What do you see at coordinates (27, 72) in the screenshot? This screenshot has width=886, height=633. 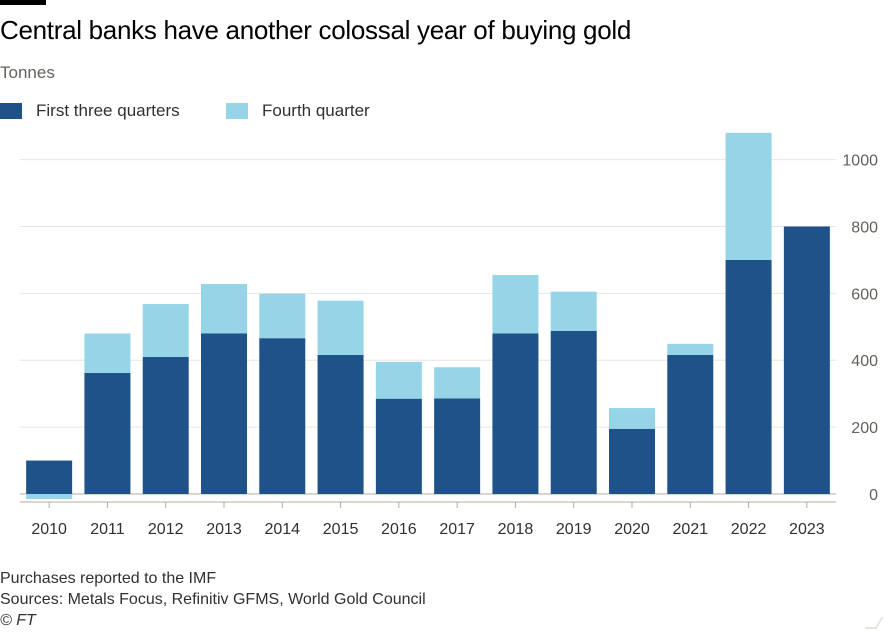 I see `chart-subtitle: Tonnes` at bounding box center [27, 72].